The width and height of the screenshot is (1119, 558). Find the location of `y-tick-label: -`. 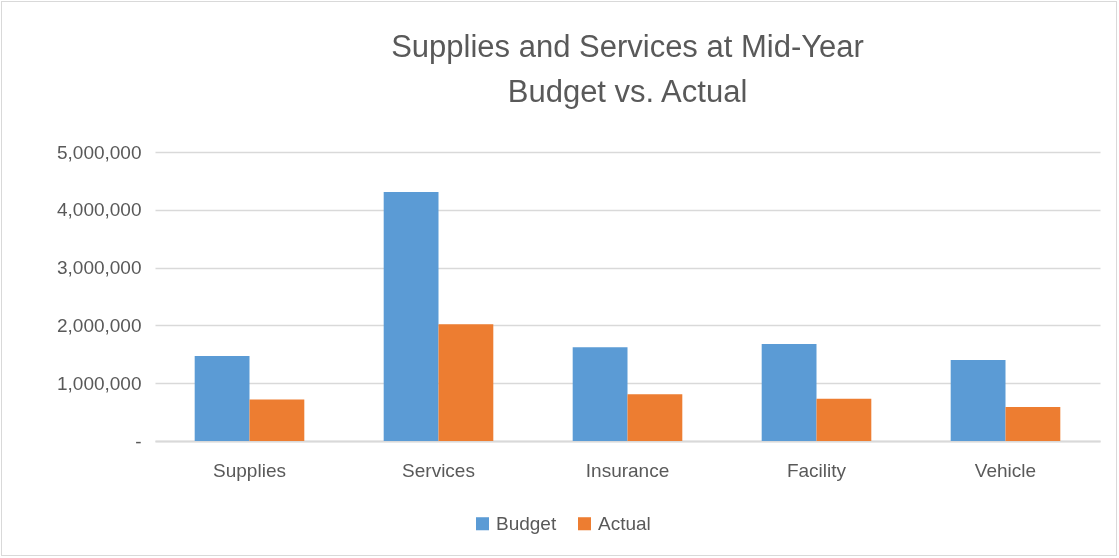

y-tick-label: - is located at coordinates (138, 441).